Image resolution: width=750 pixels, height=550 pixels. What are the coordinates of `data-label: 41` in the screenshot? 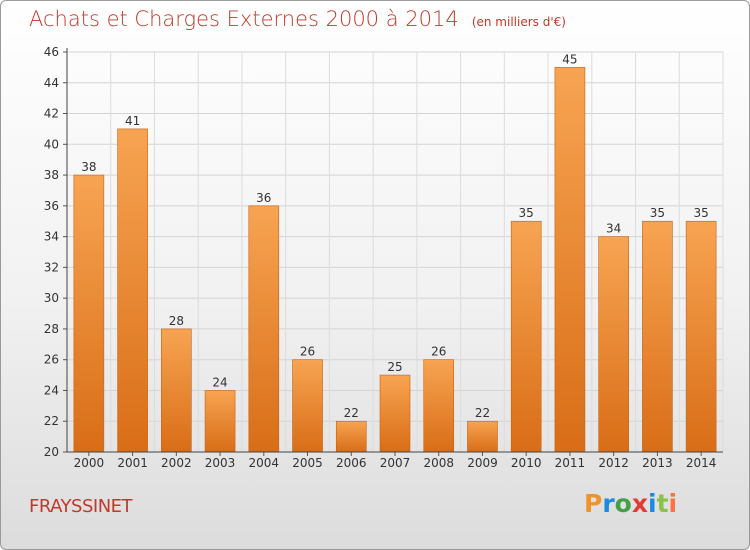 It's located at (132, 121).